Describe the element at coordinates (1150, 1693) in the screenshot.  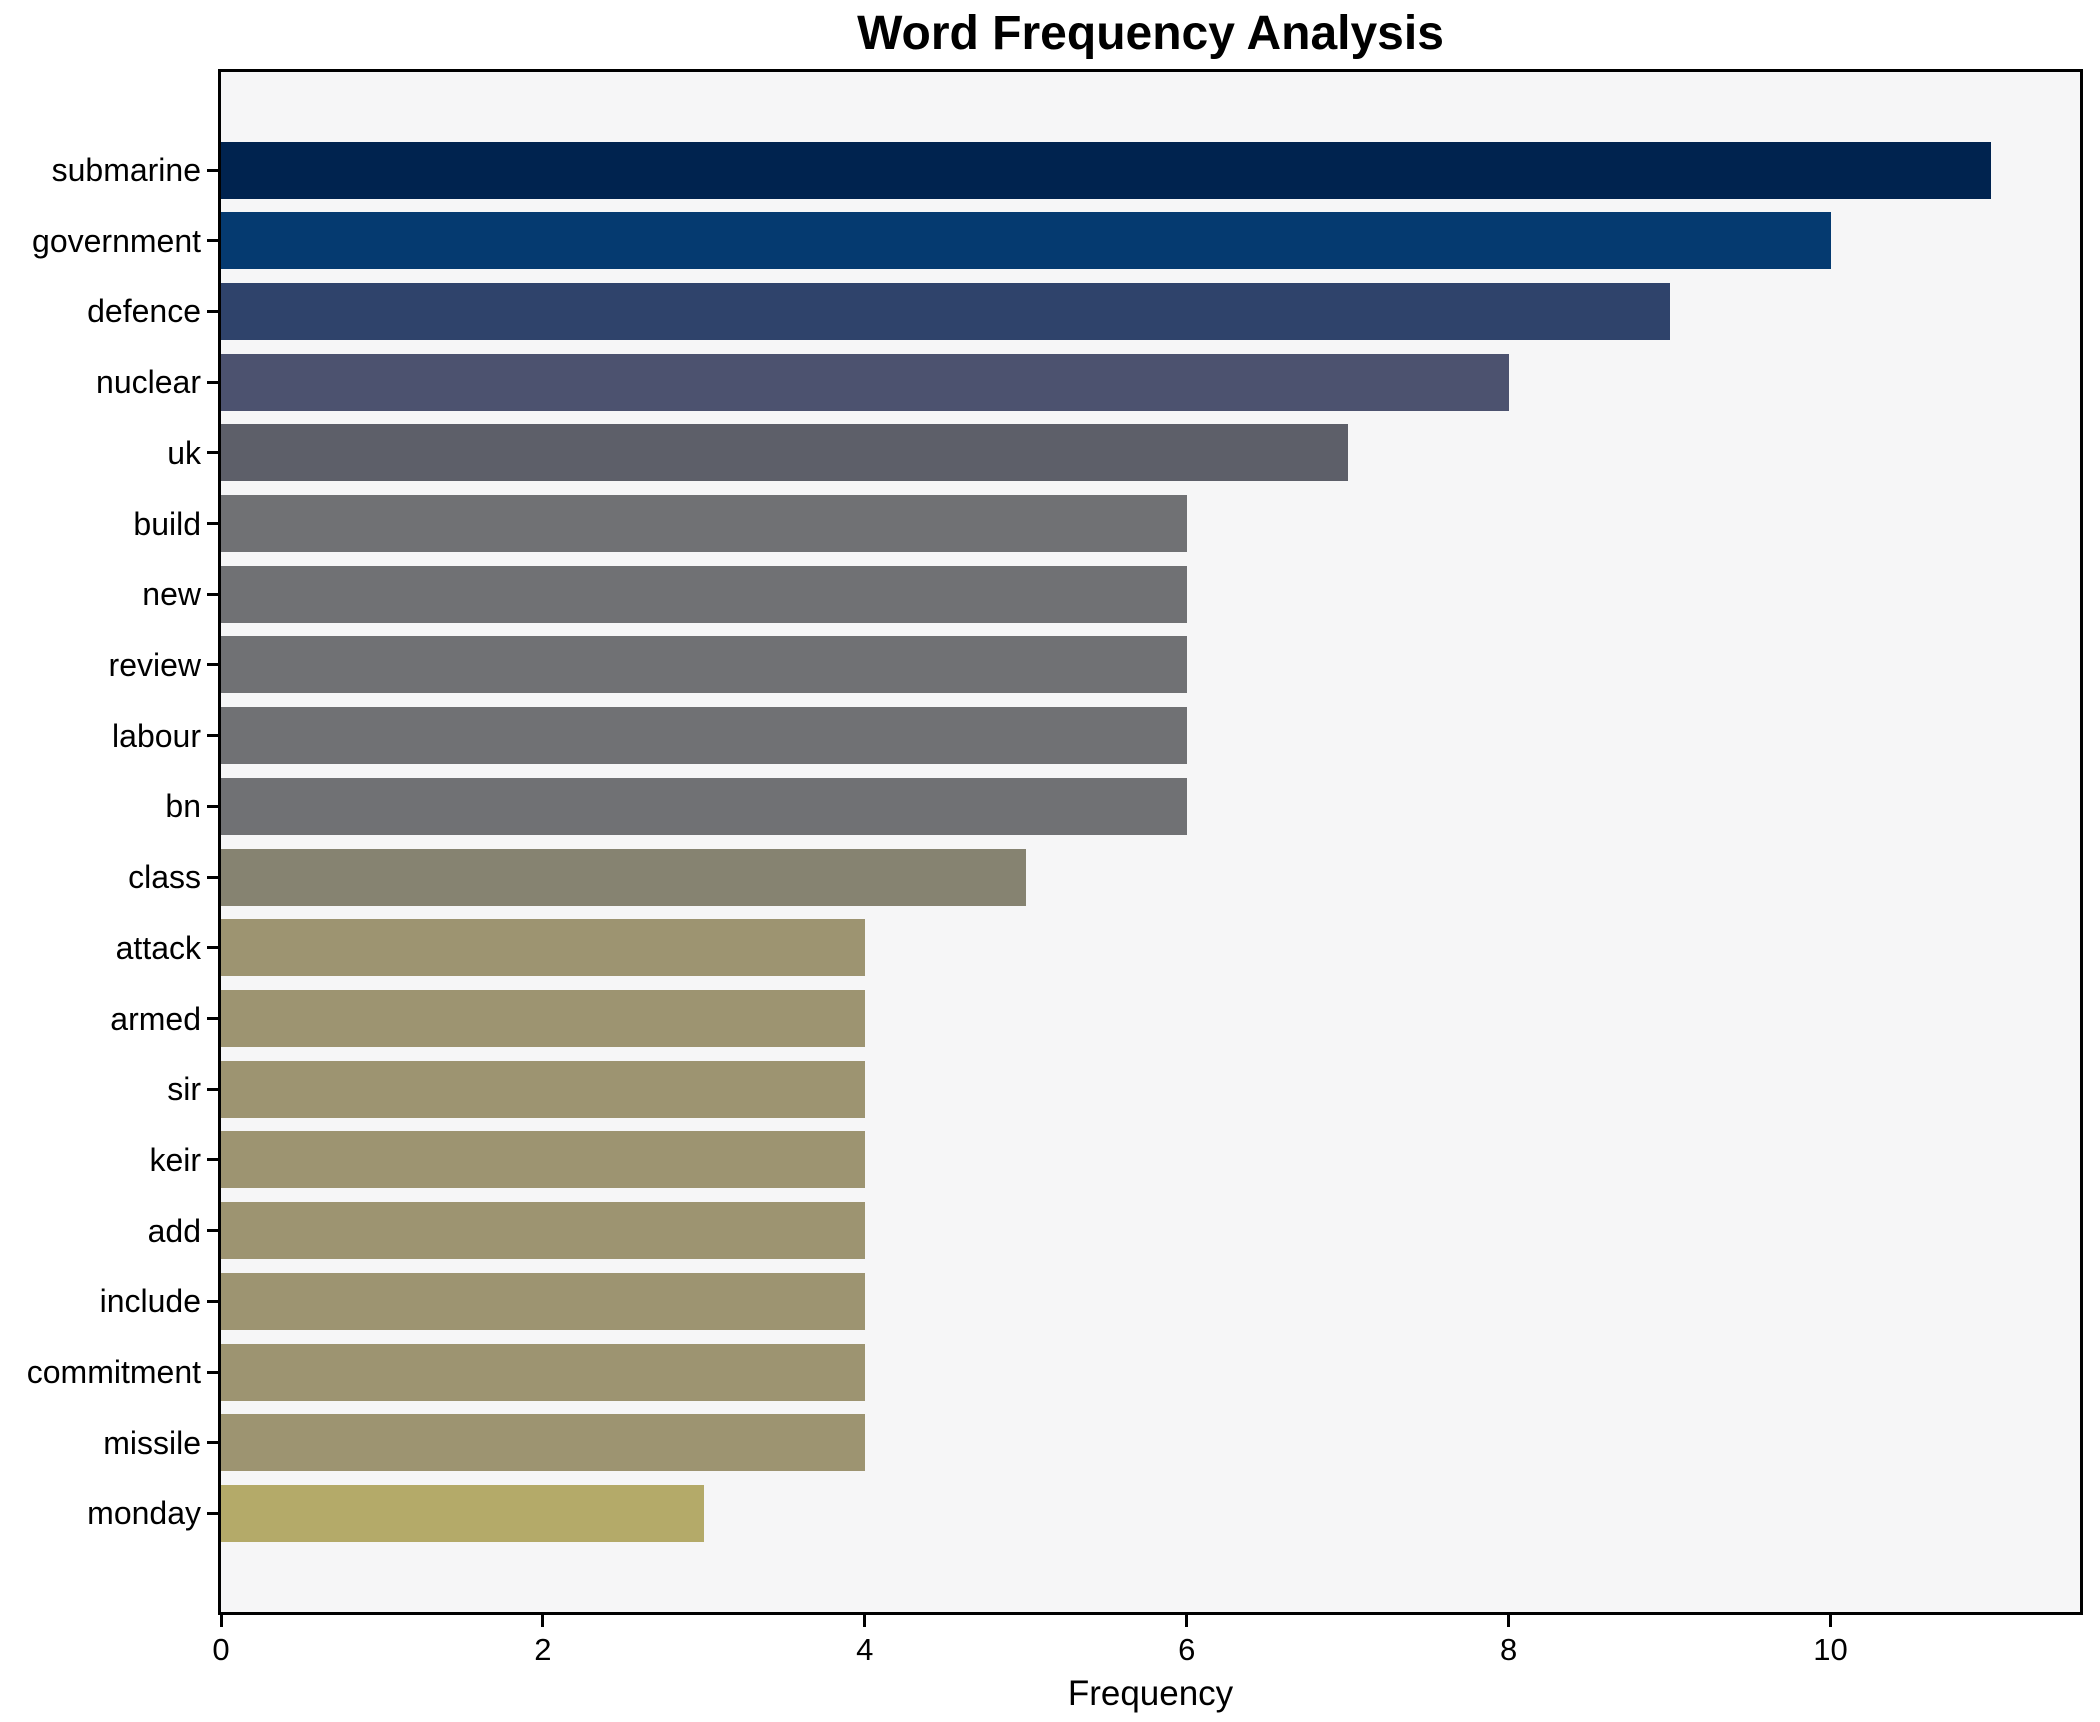
I see `x-axis-label: Frequency` at that location.